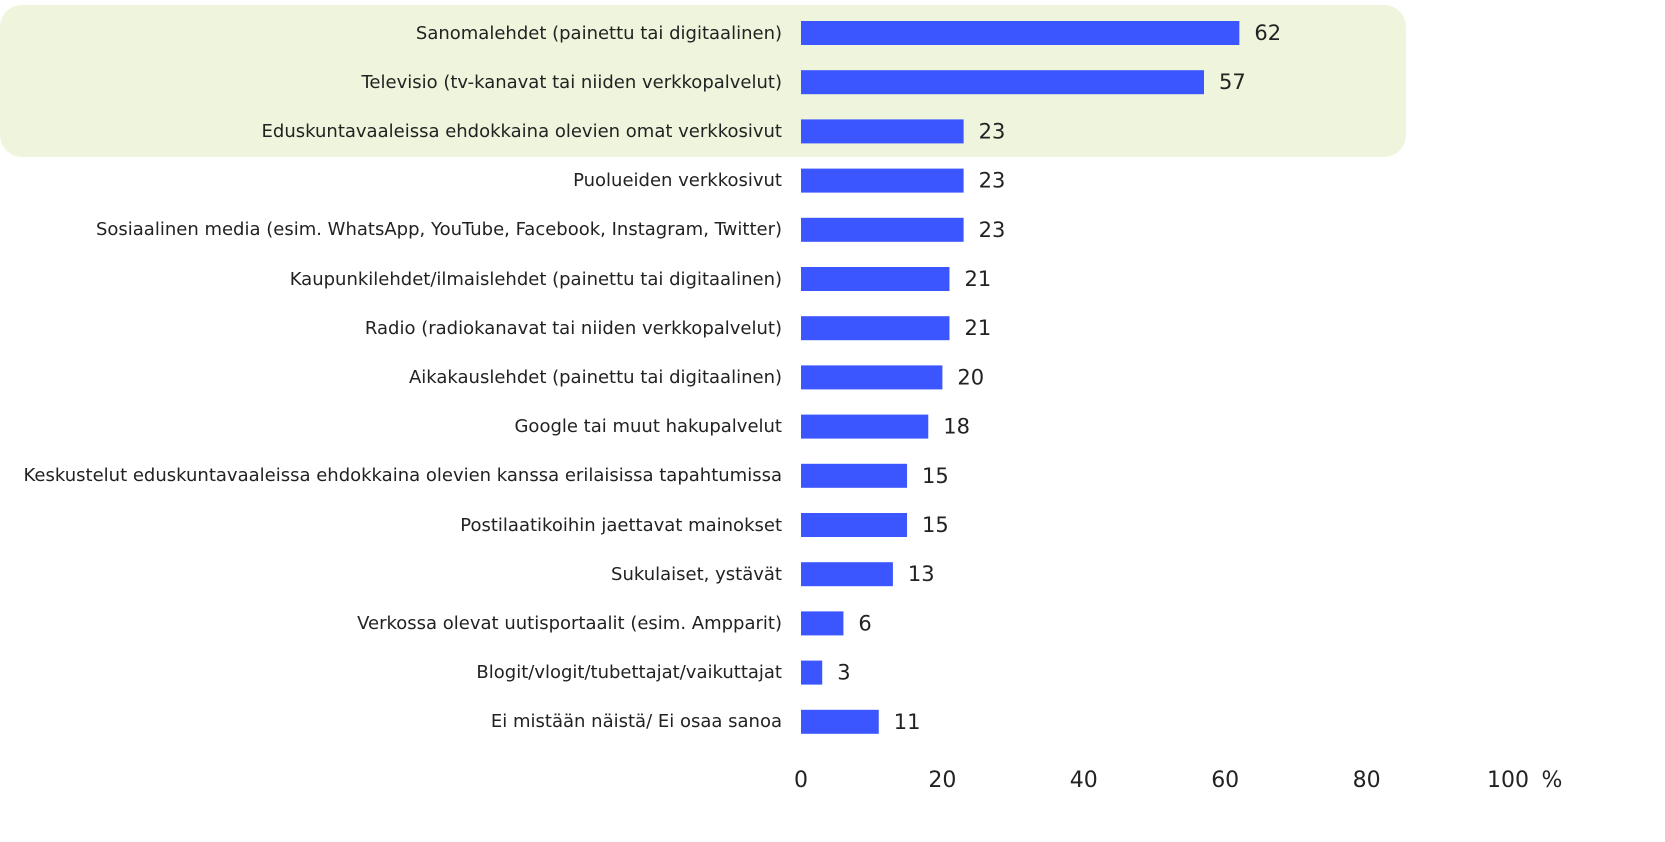 This screenshot has height=842, width=1665. I want to click on value-label: 11, so click(907, 722).